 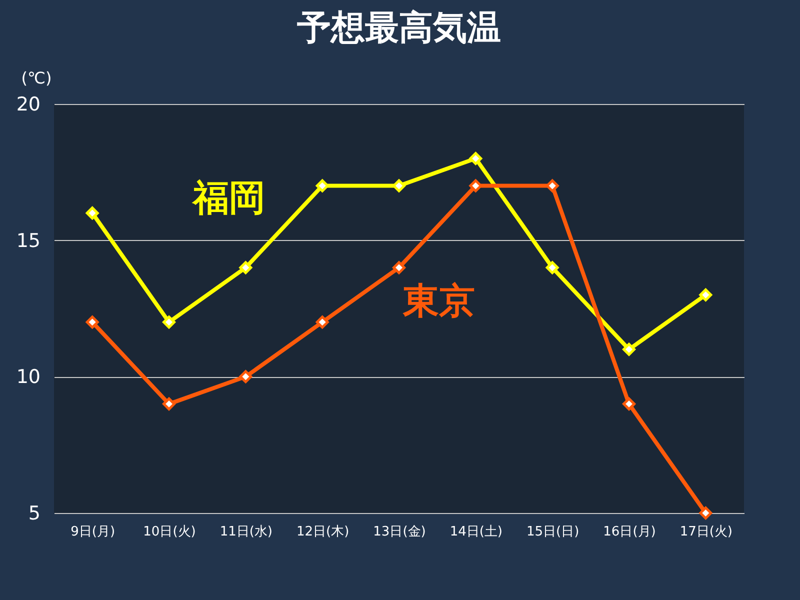 I want to click on y-tick-label: 15, so click(x=28, y=241).